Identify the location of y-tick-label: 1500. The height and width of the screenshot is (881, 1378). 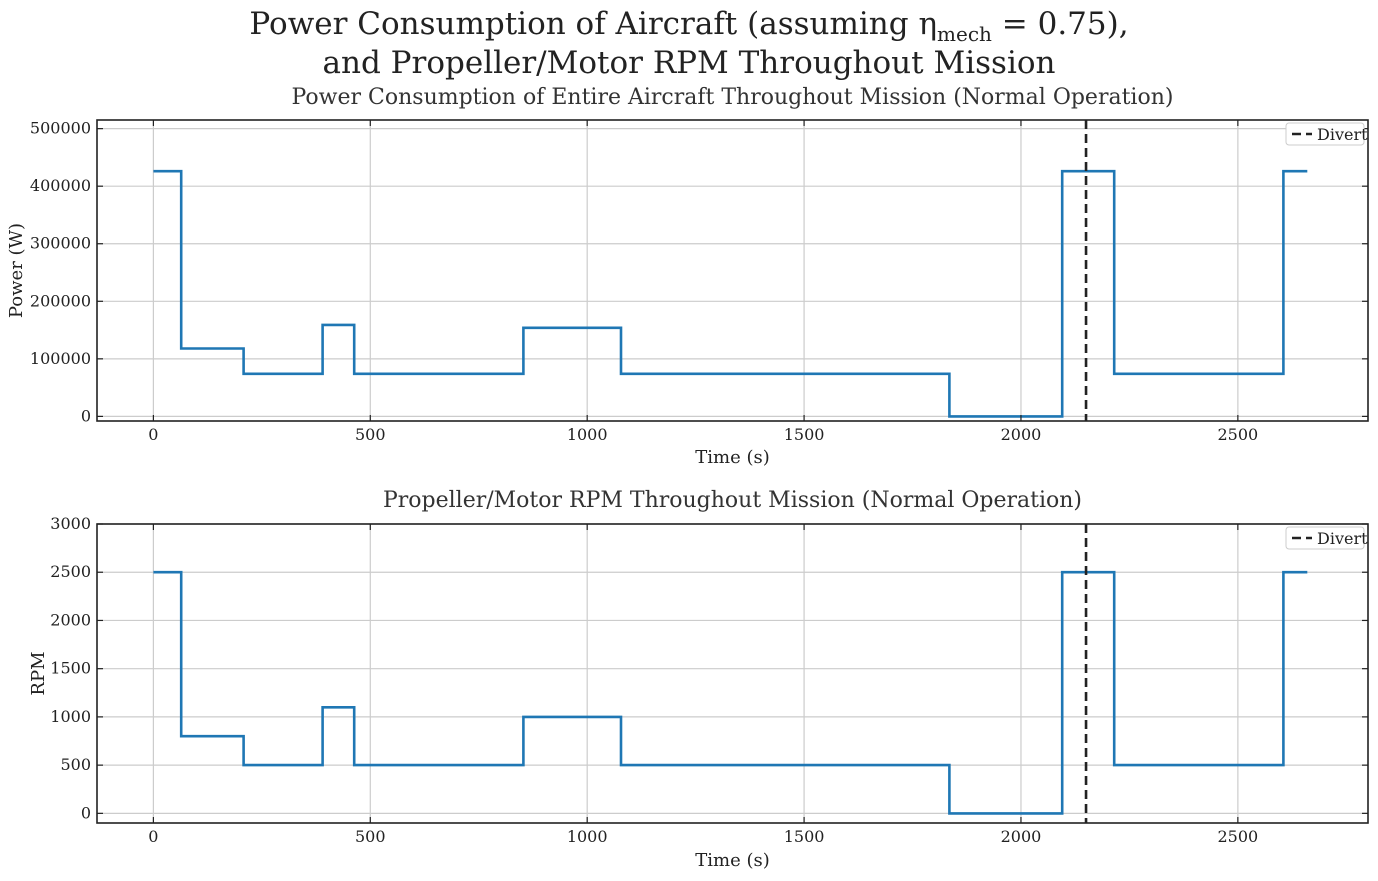
(70, 668).